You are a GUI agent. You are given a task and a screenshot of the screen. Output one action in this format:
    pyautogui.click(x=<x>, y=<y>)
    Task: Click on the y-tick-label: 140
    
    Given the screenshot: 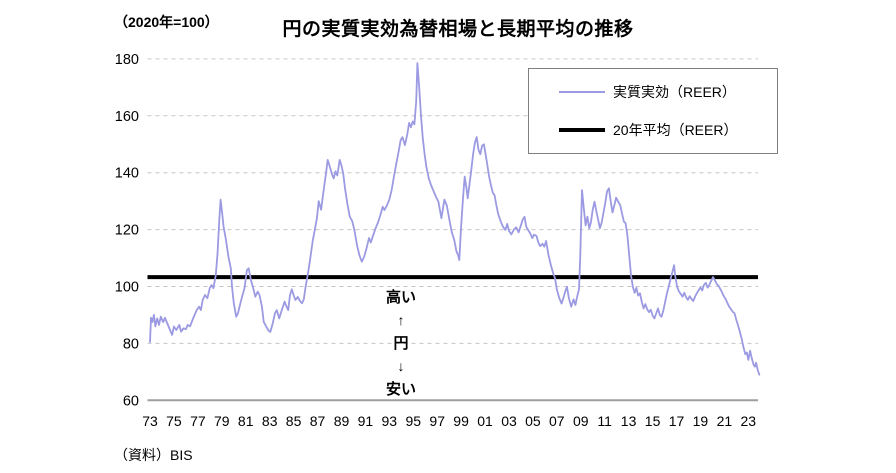 What is the action you would take?
    pyautogui.click(x=127, y=174)
    